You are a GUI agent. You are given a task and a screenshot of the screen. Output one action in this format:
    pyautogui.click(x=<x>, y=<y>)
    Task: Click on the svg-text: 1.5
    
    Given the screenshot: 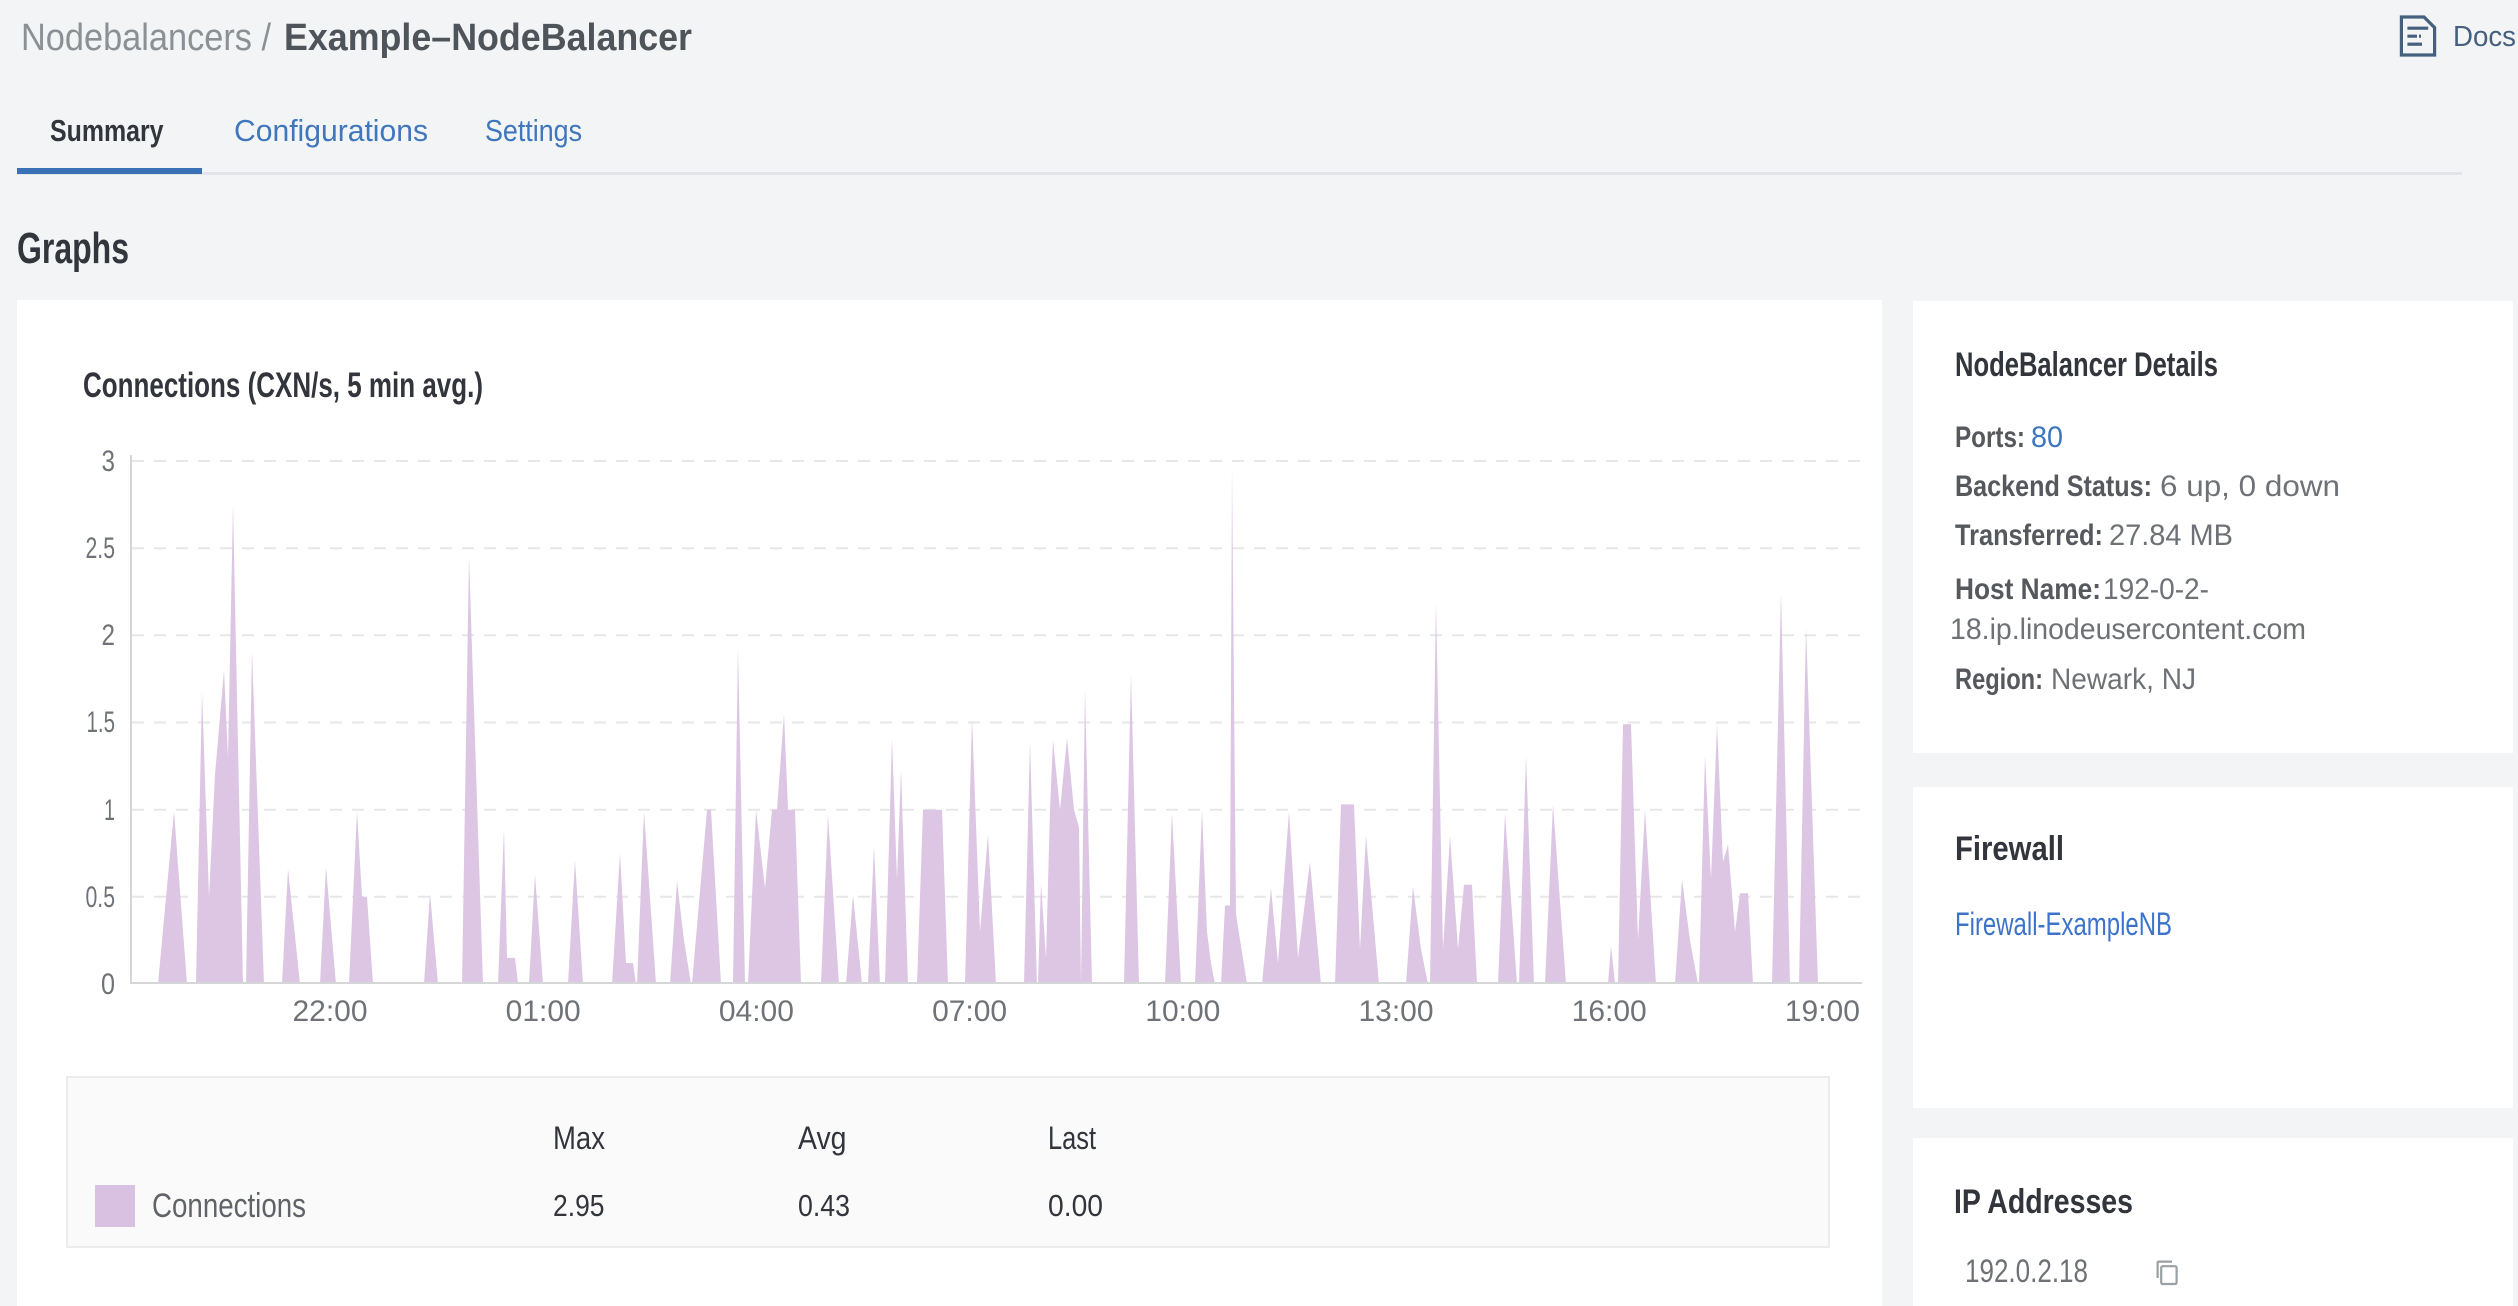 What is the action you would take?
    pyautogui.click(x=101, y=722)
    